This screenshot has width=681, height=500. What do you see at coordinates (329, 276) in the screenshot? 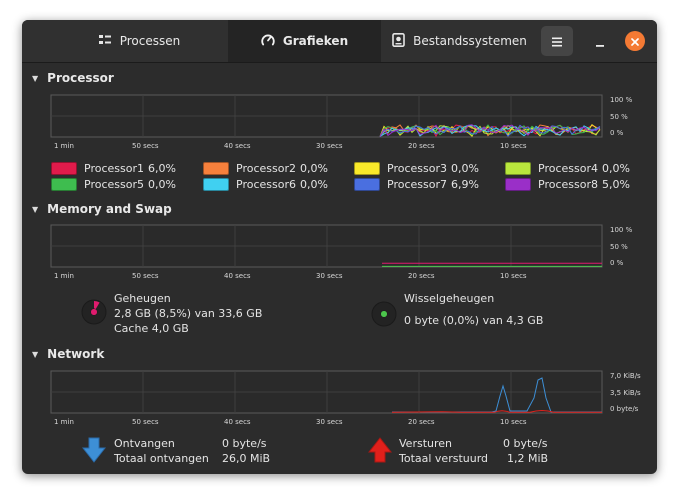
I see `mem-x-label-30s: 30 secs` at bounding box center [329, 276].